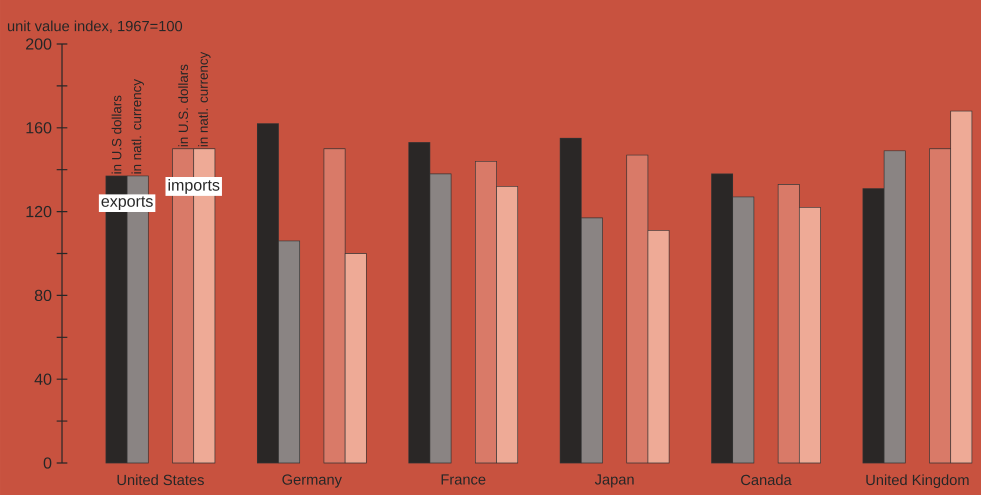 Image resolution: width=981 pixels, height=495 pixels. What do you see at coordinates (43, 379) in the screenshot?
I see `y-tick-label: 40` at bounding box center [43, 379].